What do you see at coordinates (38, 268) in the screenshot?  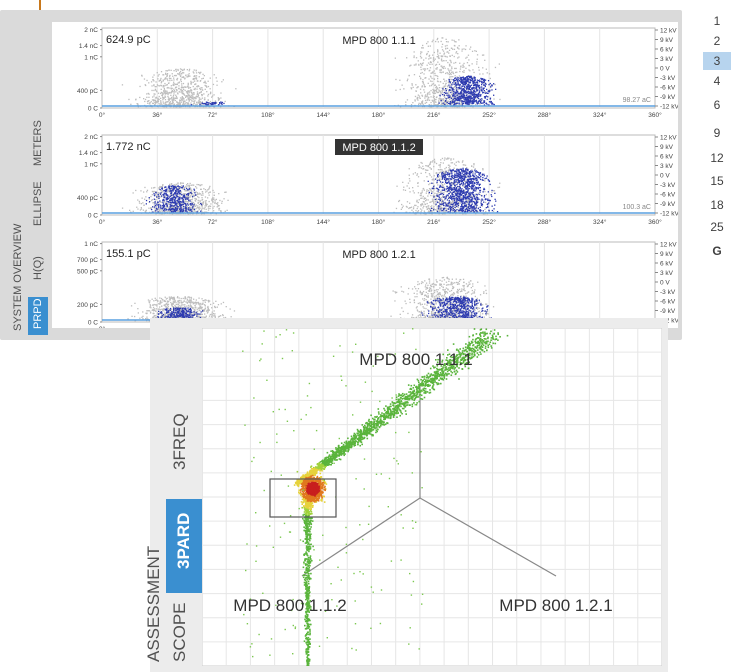 I see `tab-hq: H(Q)` at bounding box center [38, 268].